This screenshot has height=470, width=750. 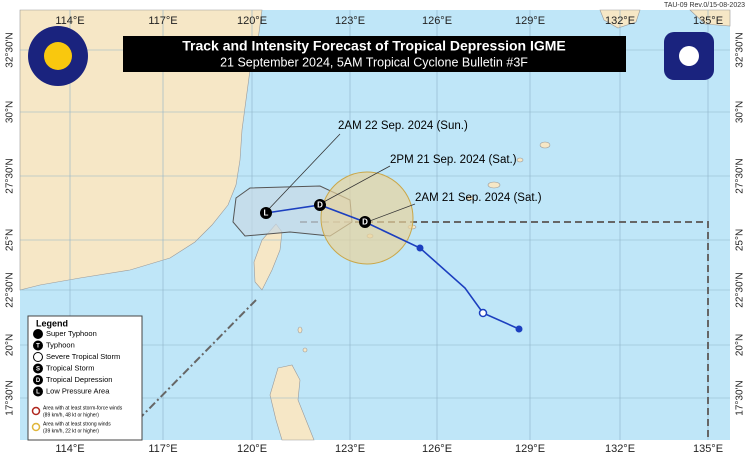 I want to click on legend-icon-letter: T, so click(x=38, y=347).